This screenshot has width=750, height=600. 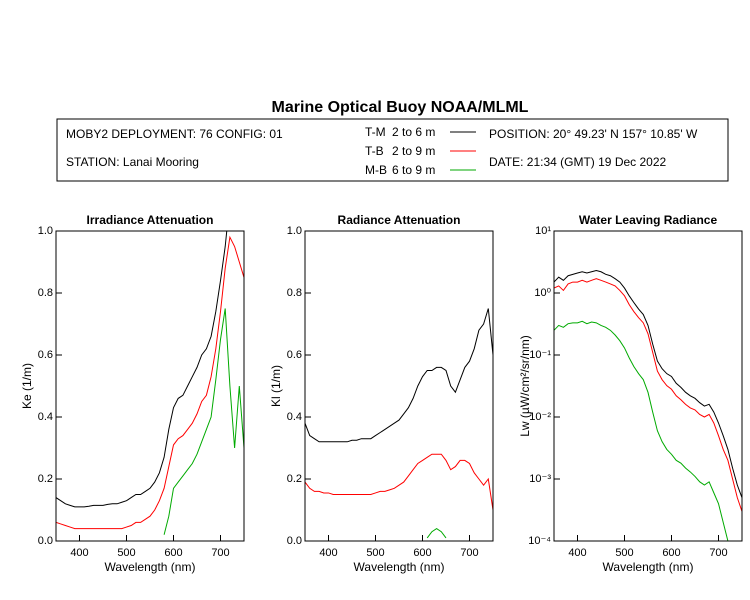 I want to click on y-tick-label: 10⁰, so click(x=542, y=293).